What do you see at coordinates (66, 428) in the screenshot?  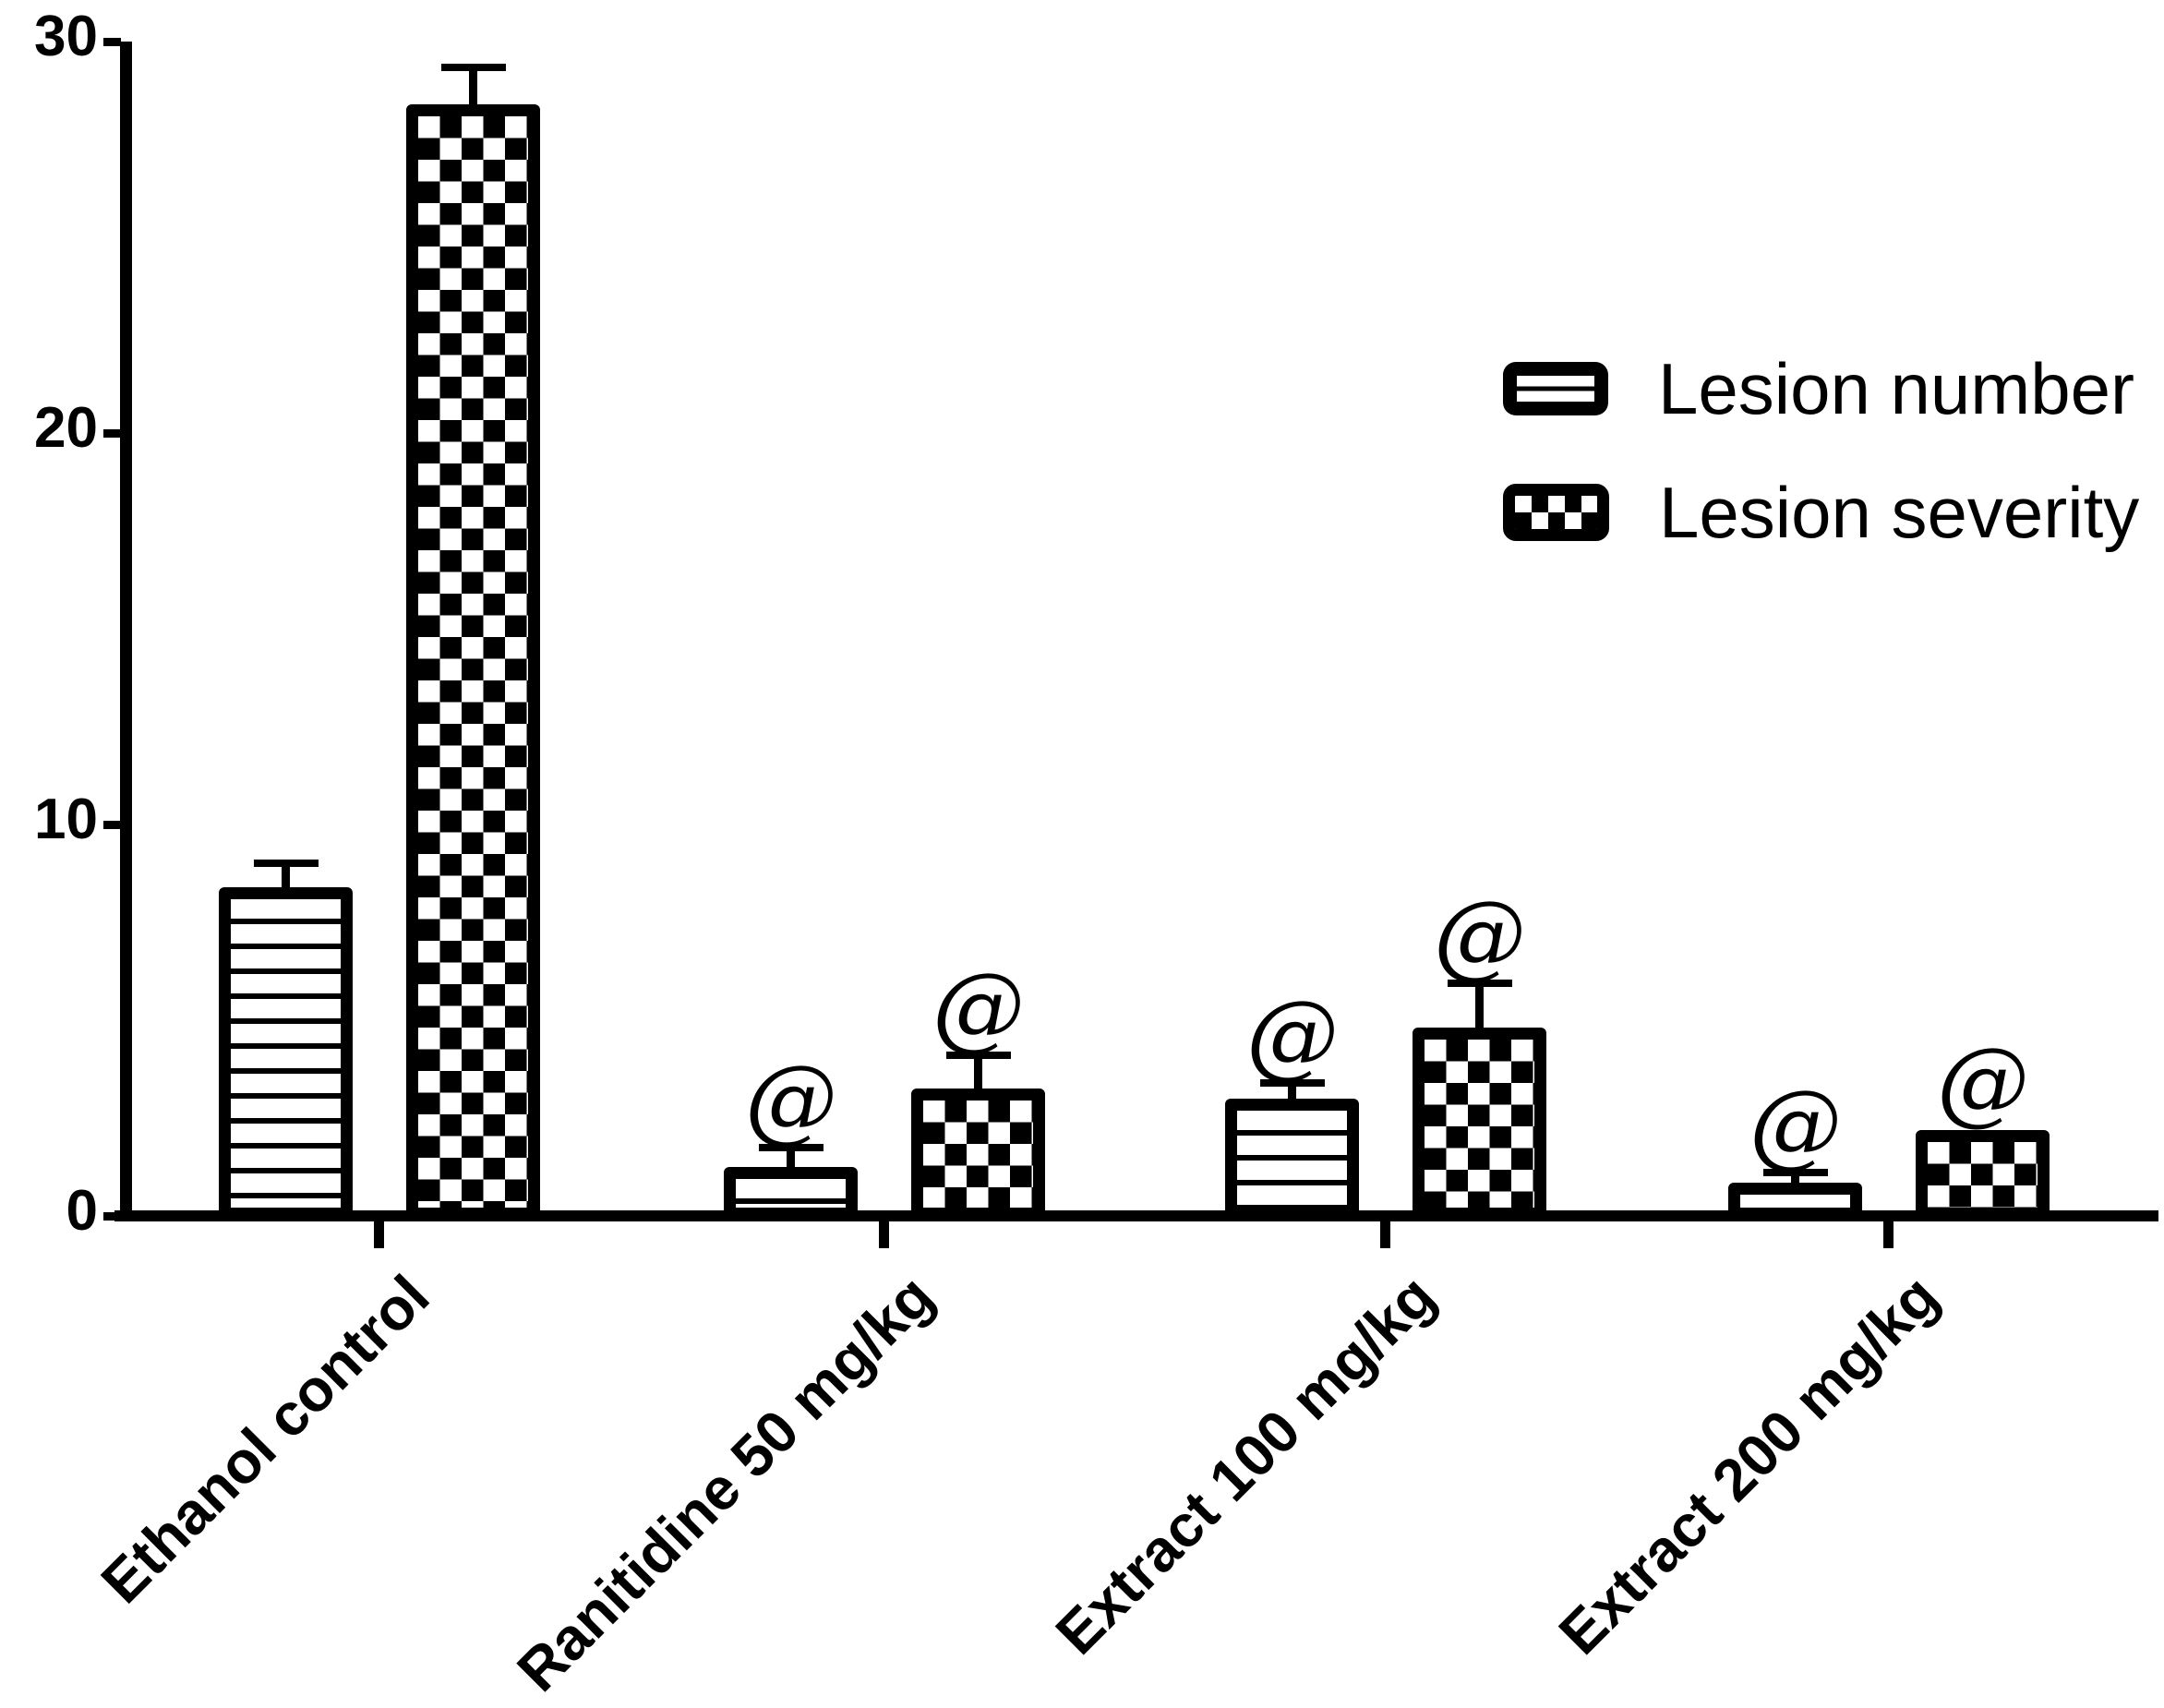 I see `y-tick-label-20: 20` at bounding box center [66, 428].